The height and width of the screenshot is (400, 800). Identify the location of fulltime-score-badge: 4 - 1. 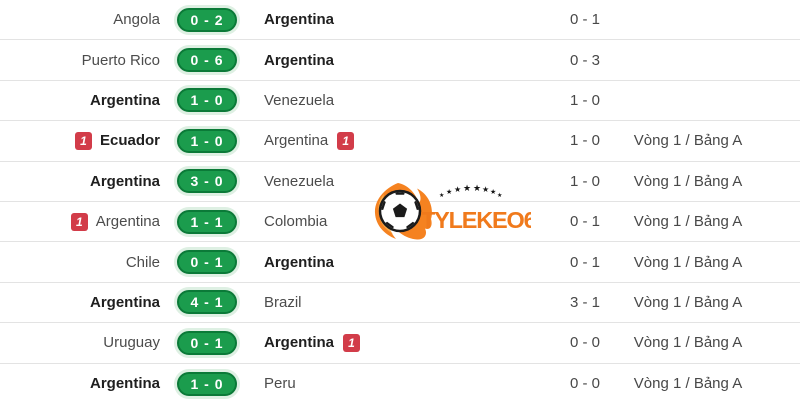
(207, 302).